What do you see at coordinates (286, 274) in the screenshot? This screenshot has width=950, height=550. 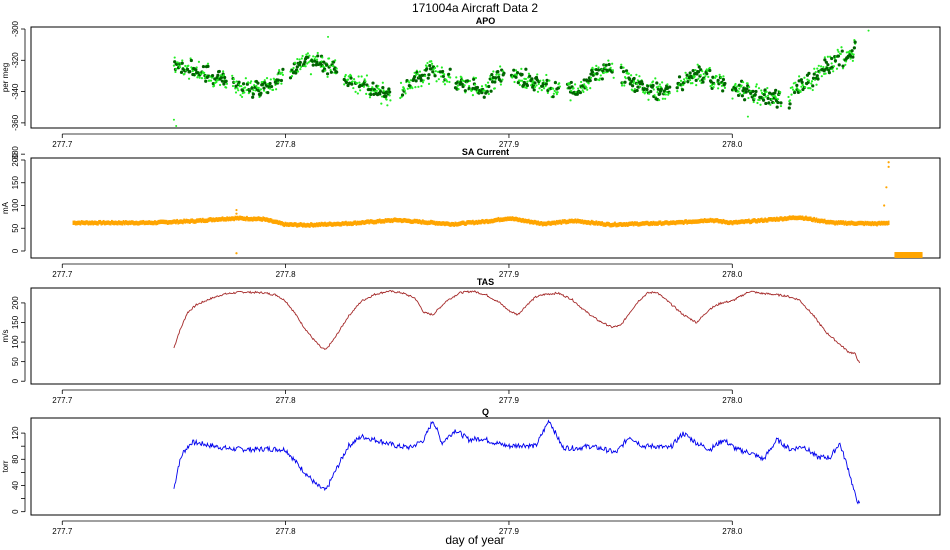 I see `x-tick-label: 277.8` at bounding box center [286, 274].